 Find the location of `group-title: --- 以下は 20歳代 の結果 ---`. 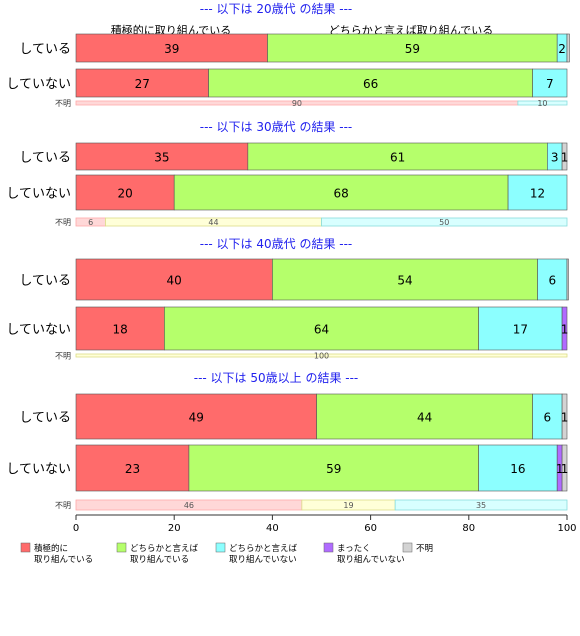

group-title: --- 以下は 20歳代 の結果 --- is located at coordinates (276, 9).